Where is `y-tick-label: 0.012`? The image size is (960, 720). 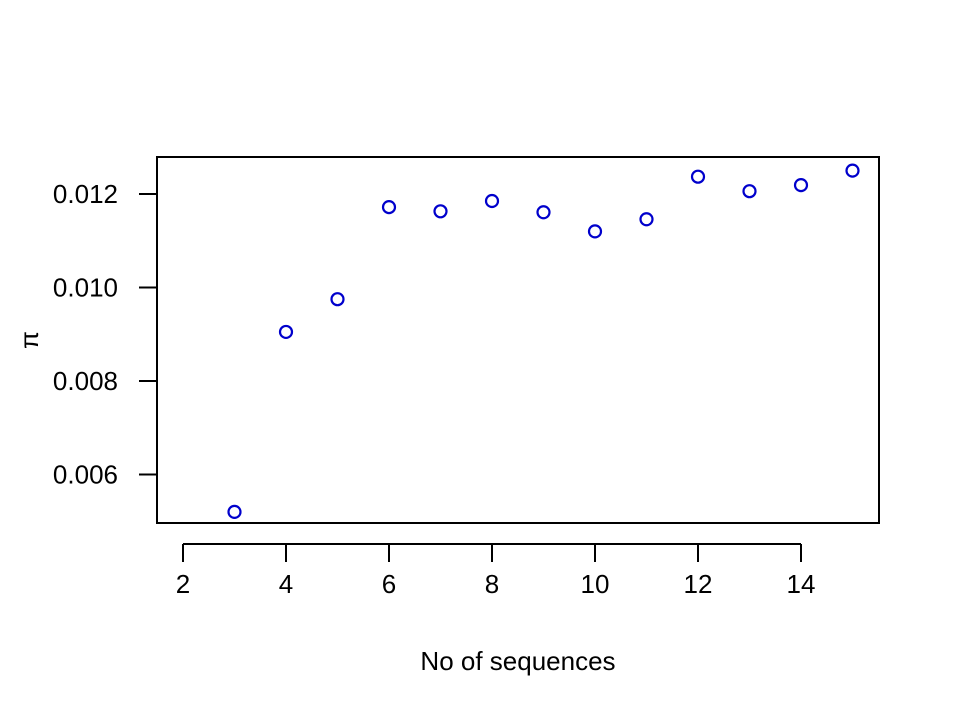
y-tick-label: 0.012 is located at coordinates (85, 194).